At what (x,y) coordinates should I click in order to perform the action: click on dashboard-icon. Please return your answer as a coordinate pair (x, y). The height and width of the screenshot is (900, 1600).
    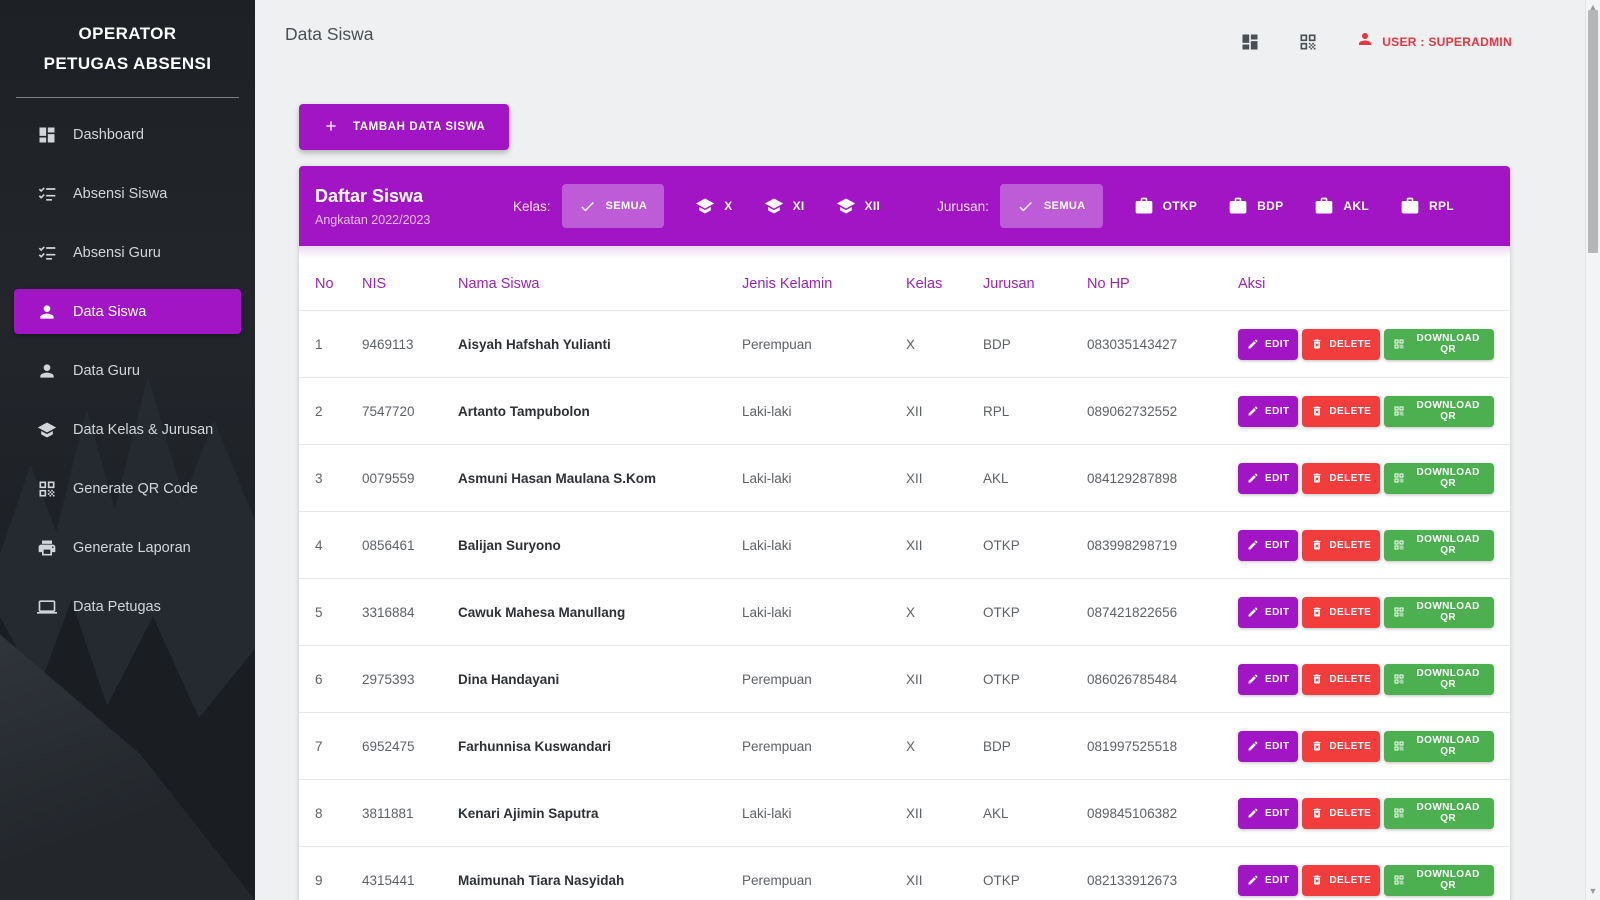
    Looking at the image, I should click on (1250, 42).